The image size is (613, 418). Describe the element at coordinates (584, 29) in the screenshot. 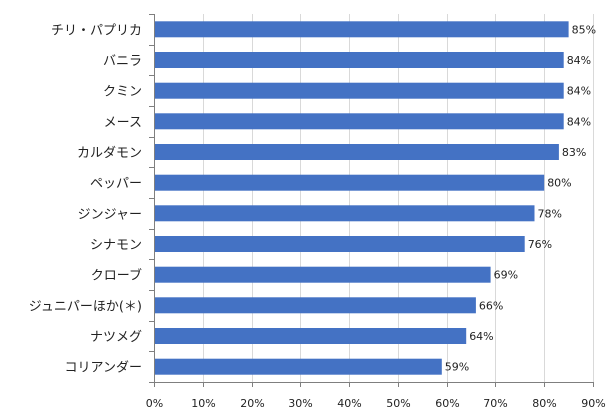

I see `data-label: 85%` at that location.